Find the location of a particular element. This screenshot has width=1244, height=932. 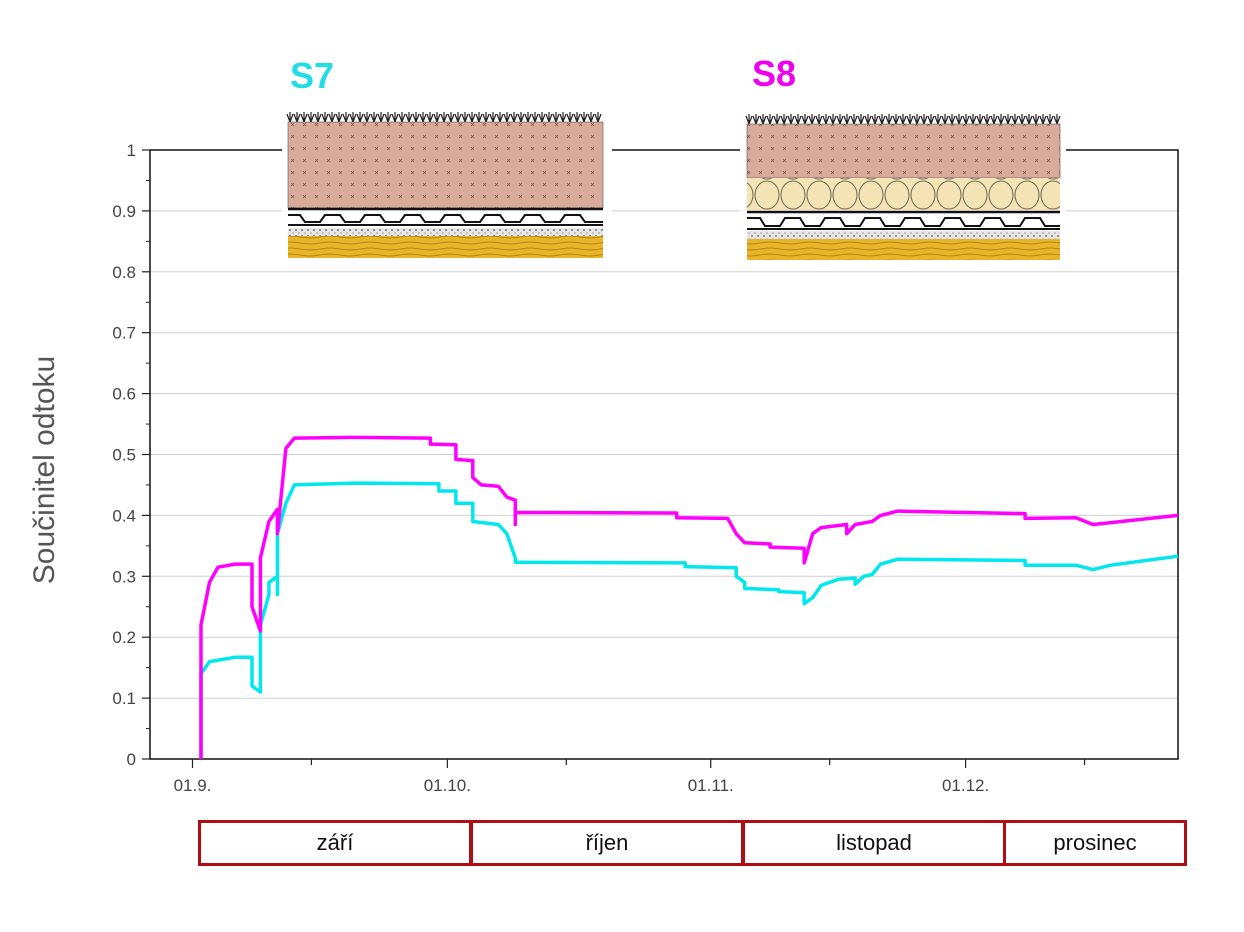

month-november: listopad is located at coordinates (874, 843).